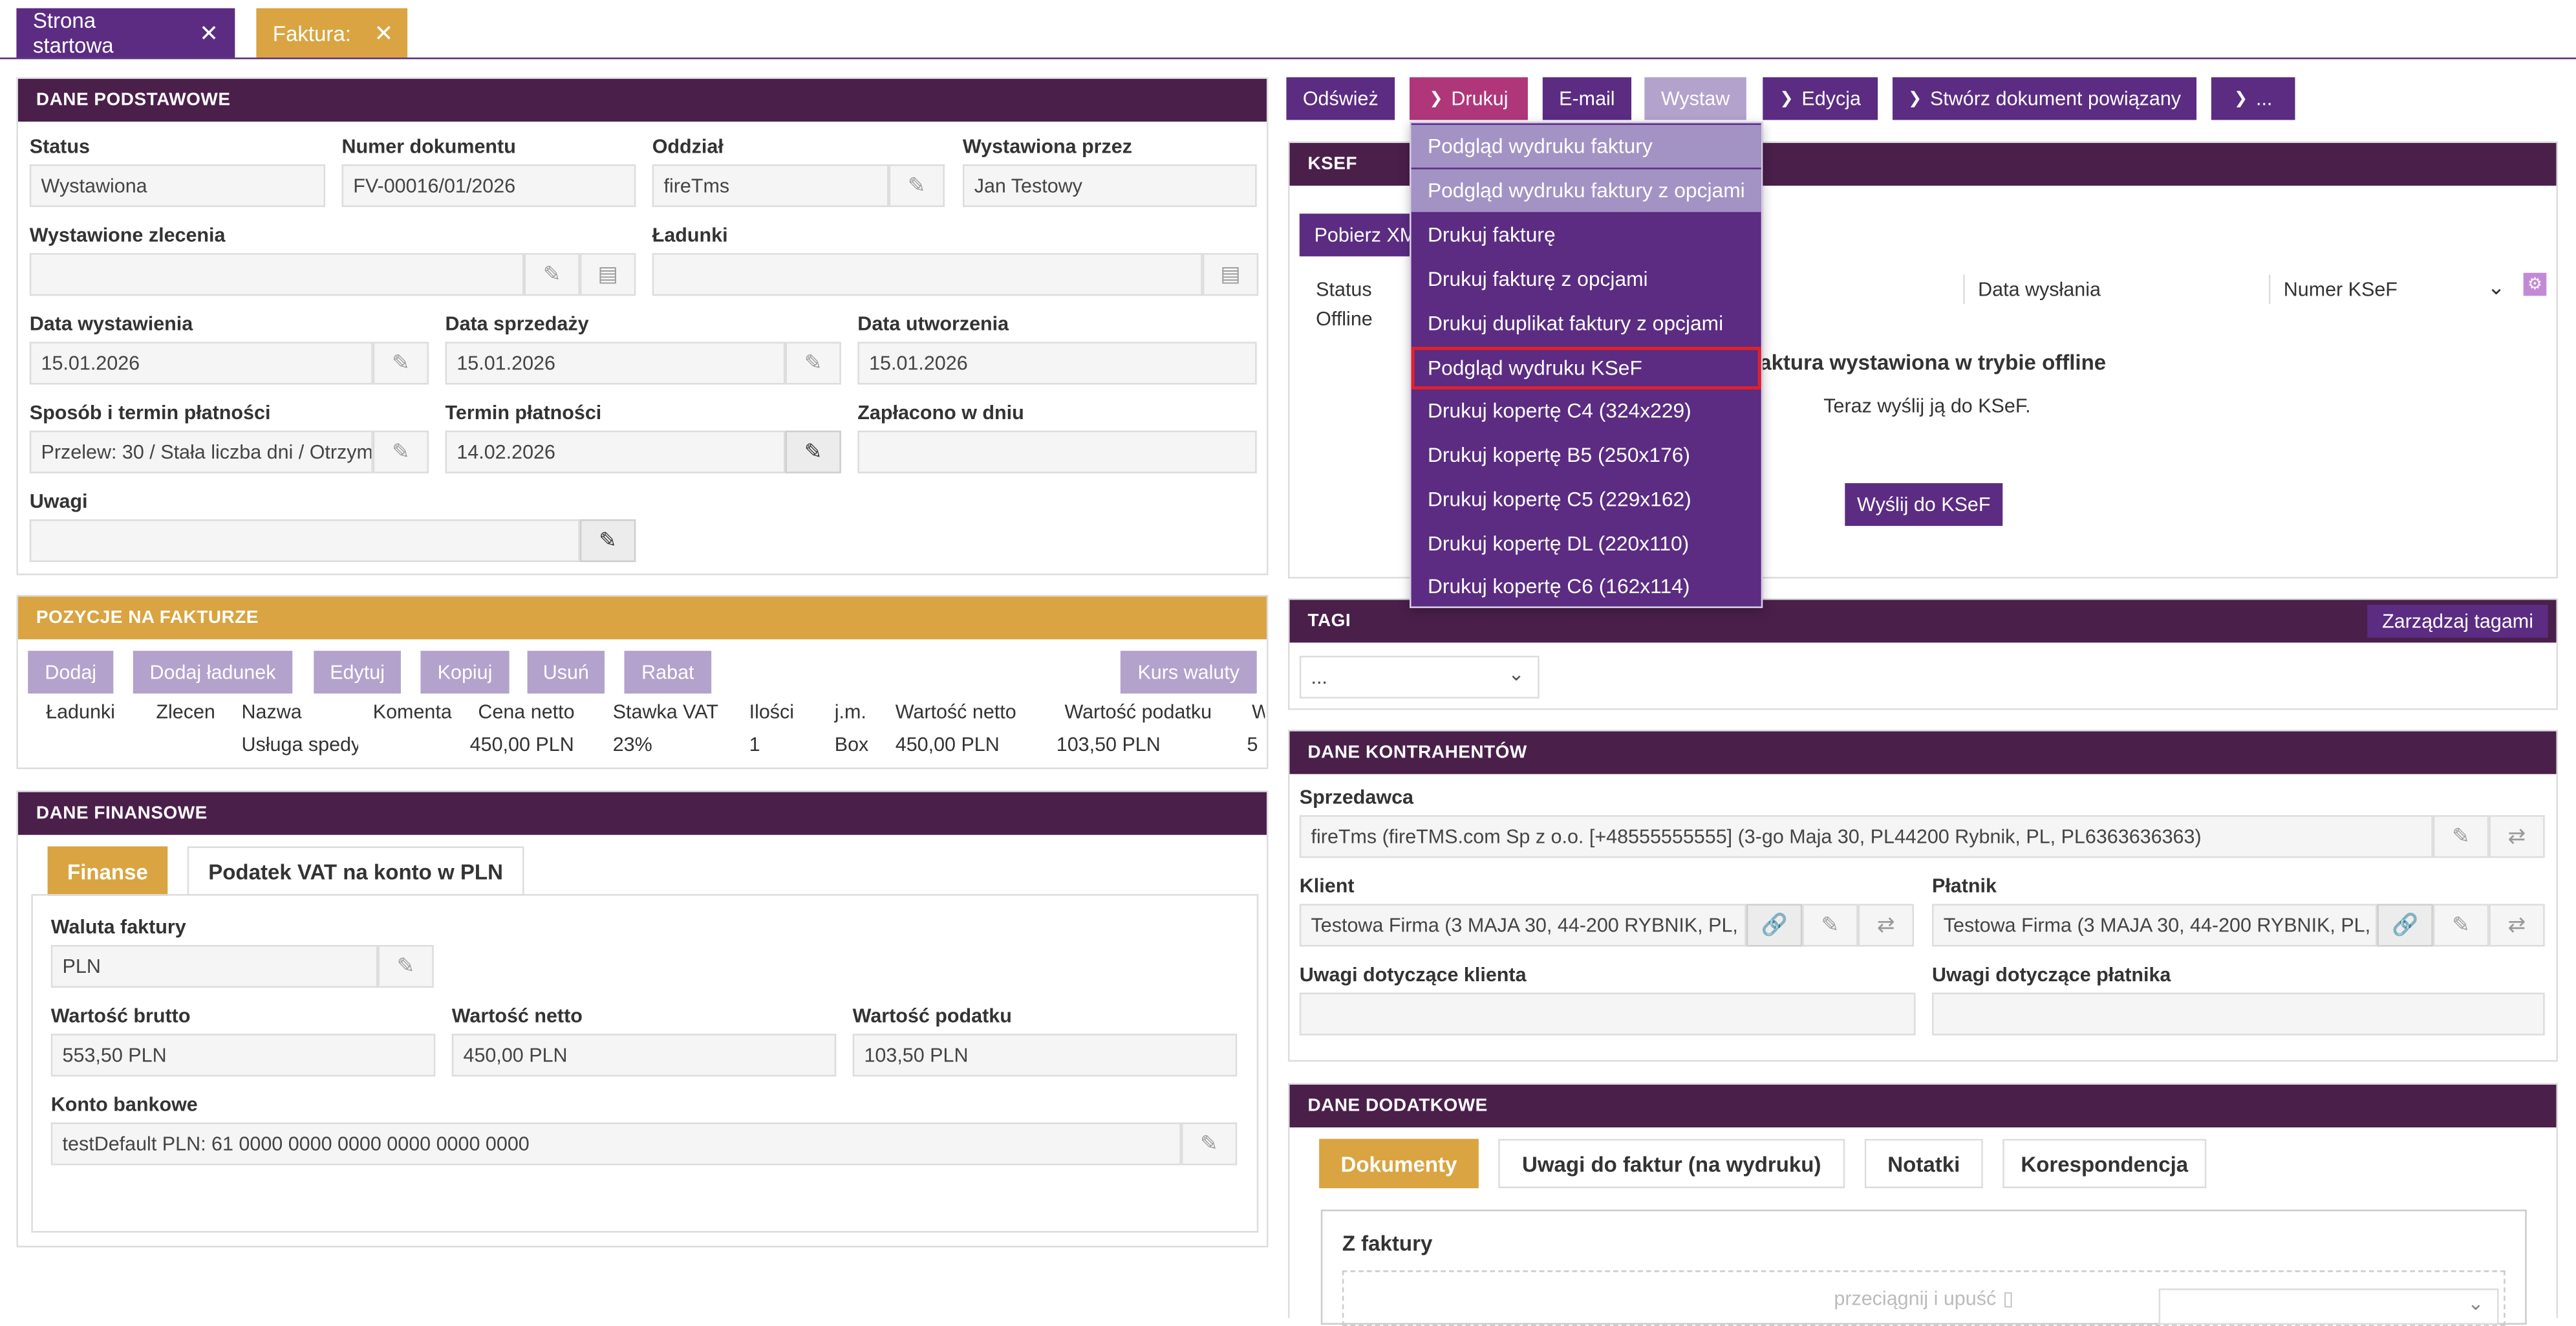 This screenshot has width=2576, height=1326. What do you see at coordinates (465, 673) in the screenshot?
I see `copy-button: Kopiuj` at bounding box center [465, 673].